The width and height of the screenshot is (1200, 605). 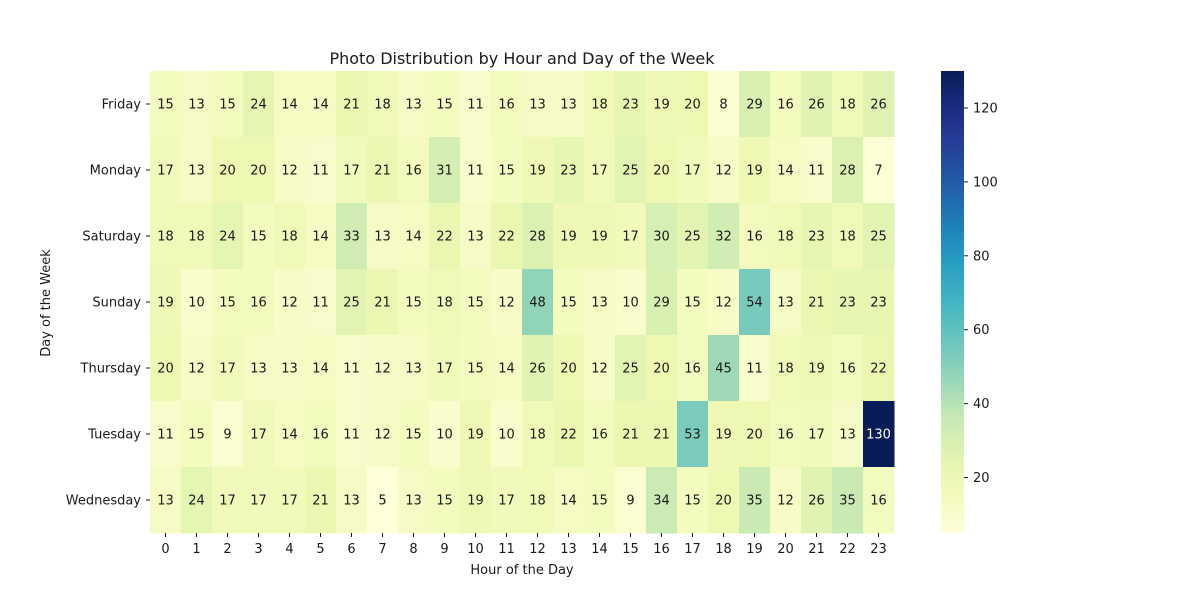 What do you see at coordinates (46, 303) in the screenshot?
I see `y-axis-label: Day of the Week` at bounding box center [46, 303].